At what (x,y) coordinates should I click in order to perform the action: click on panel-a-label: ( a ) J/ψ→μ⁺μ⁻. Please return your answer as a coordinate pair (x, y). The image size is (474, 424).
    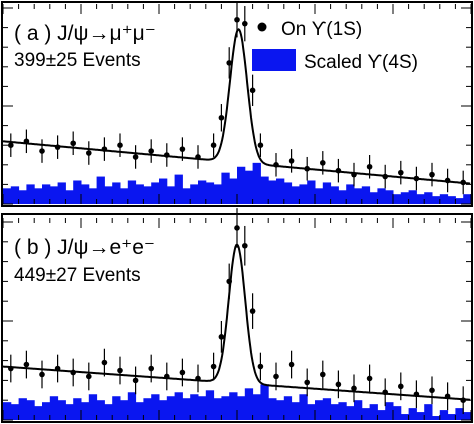
    Looking at the image, I should click on (85, 33).